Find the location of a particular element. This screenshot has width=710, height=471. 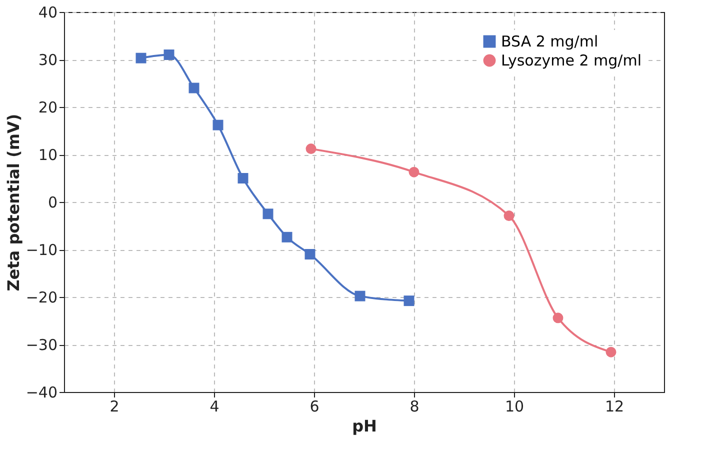

x-tick-label: 2 is located at coordinates (115, 407).